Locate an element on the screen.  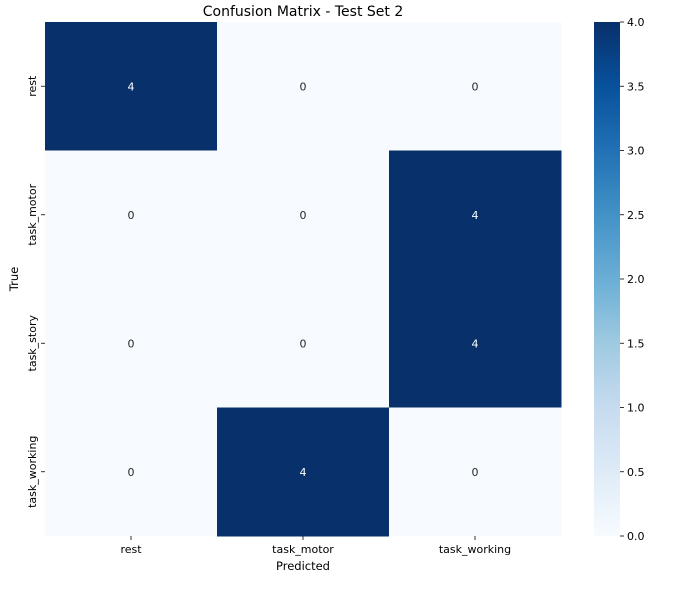
heatmap-cell-task_motor-task_motor is located at coordinates (303, 215).